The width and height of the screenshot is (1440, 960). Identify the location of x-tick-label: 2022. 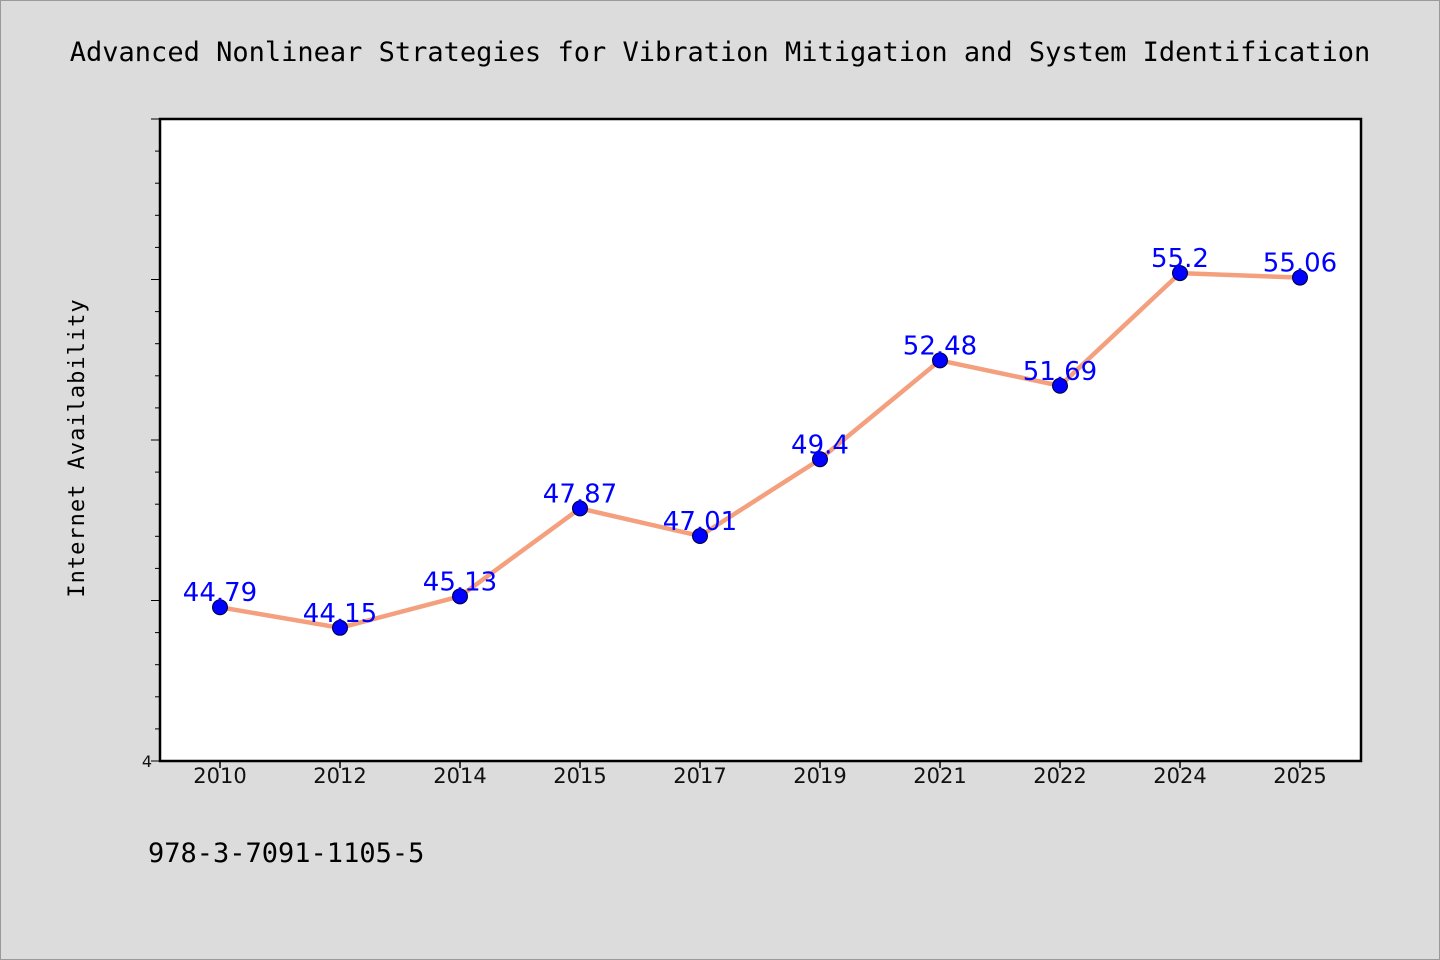
(1059, 776).